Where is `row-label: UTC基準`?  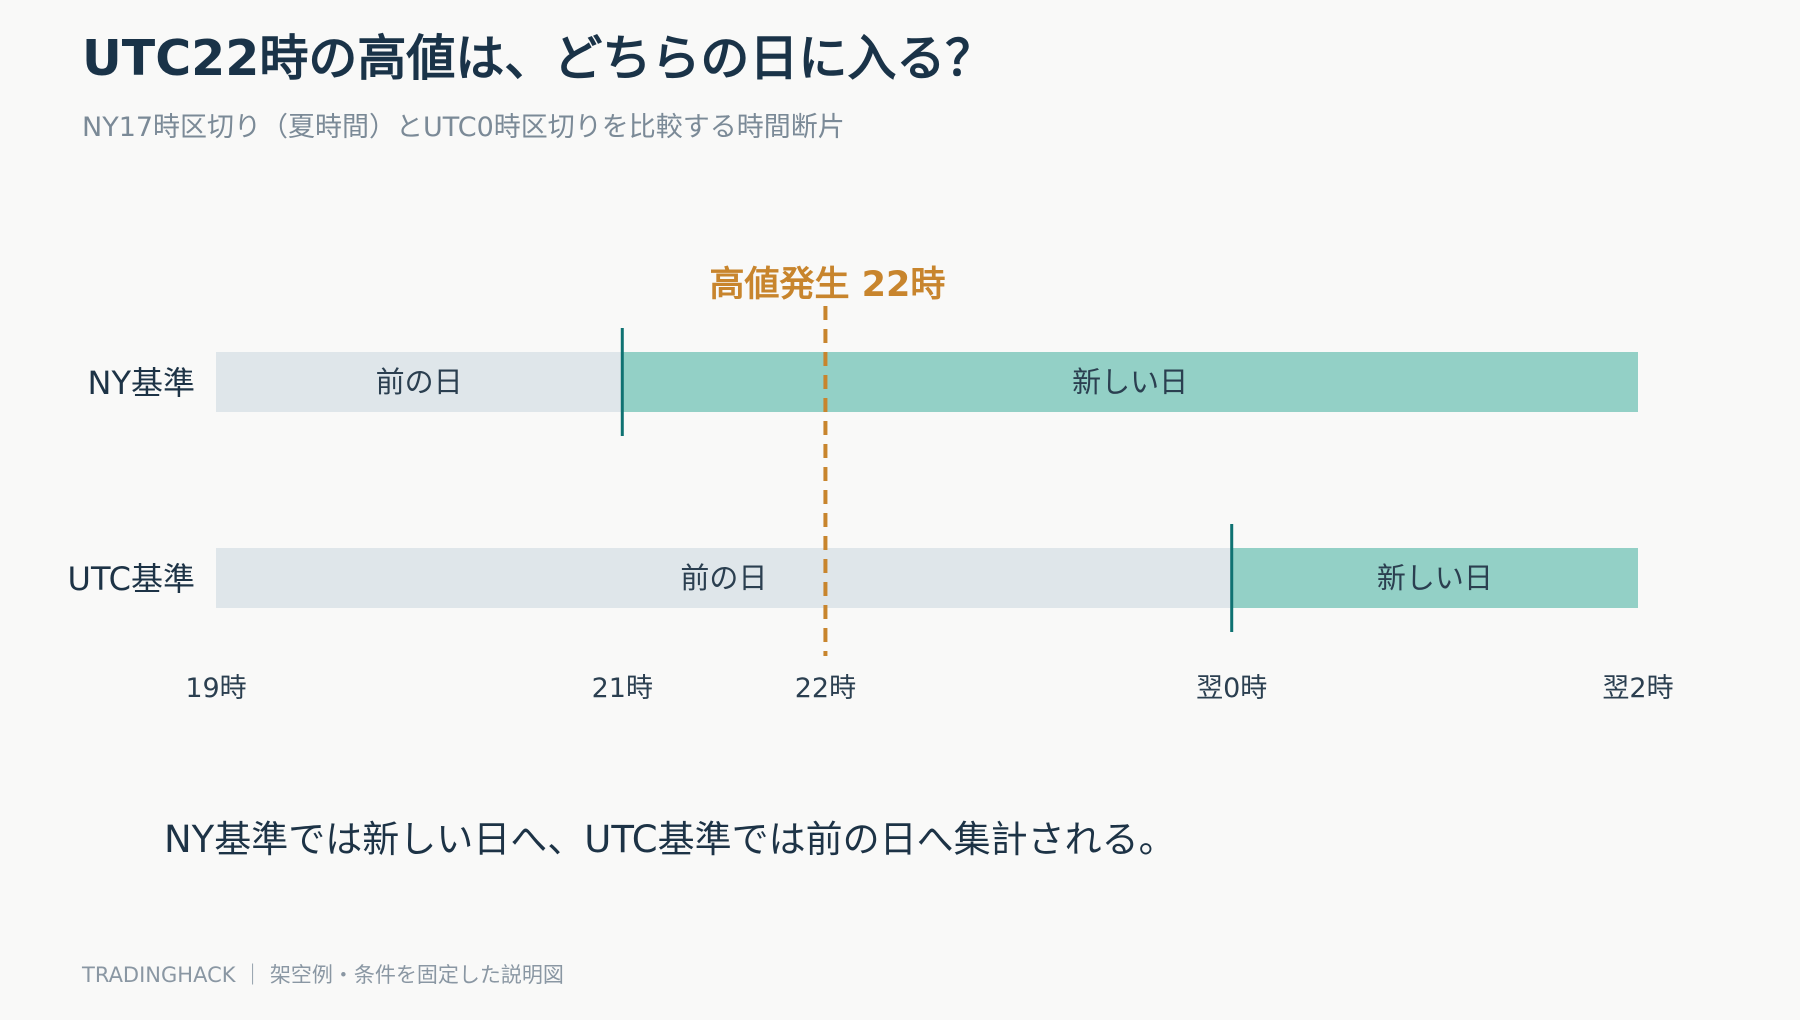 row-label: UTC基準 is located at coordinates (131, 579).